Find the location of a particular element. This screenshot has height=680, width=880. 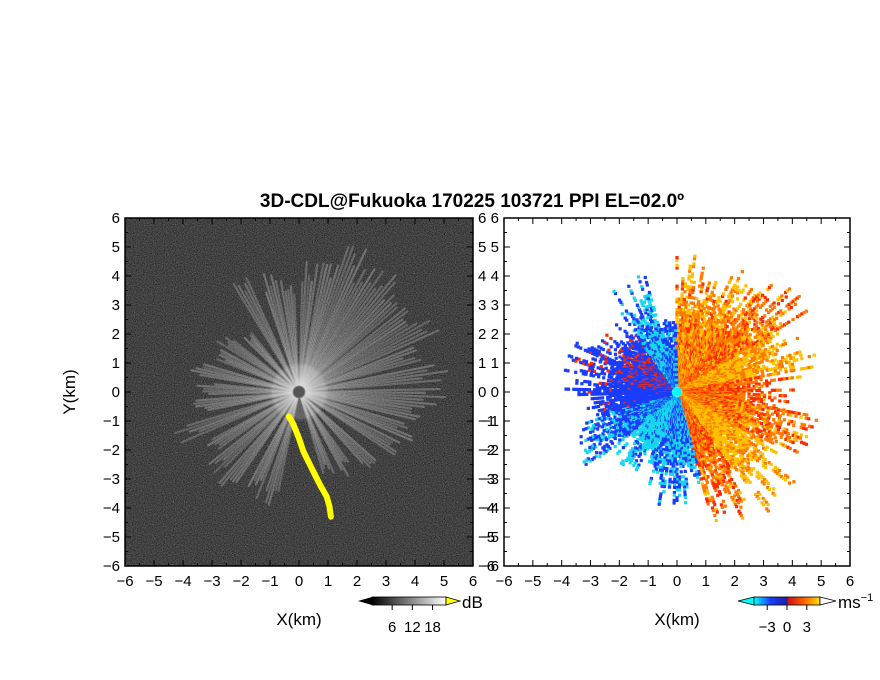

colorbar-tick-label: 18 is located at coordinates (432, 627).